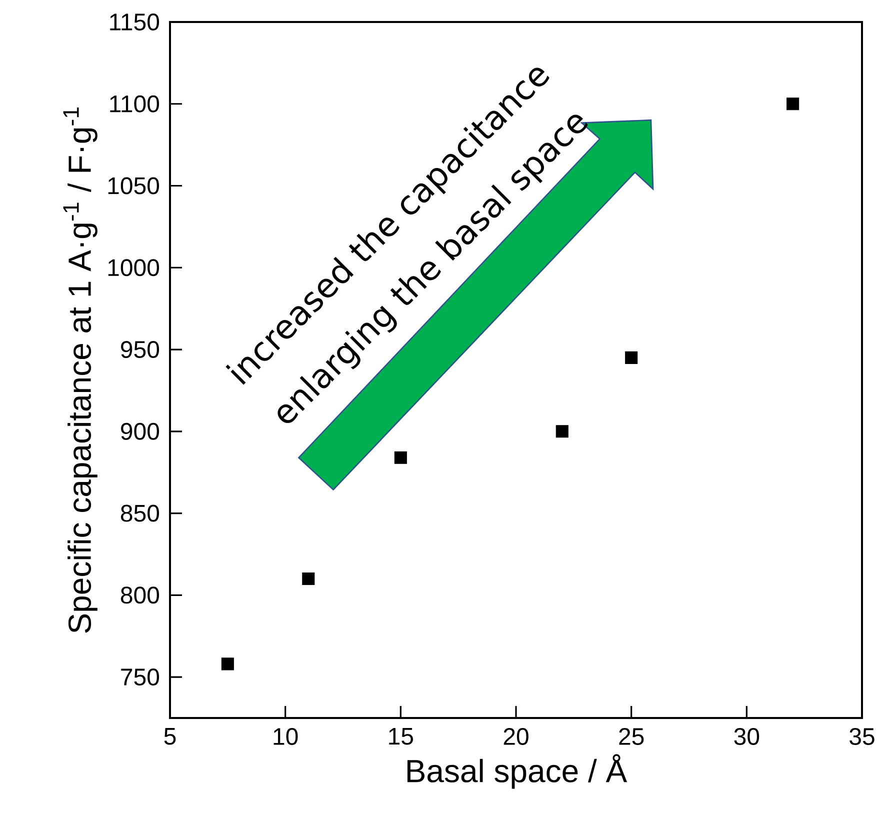  What do you see at coordinates (140, 513) in the screenshot?
I see `y-tick-label: 850` at bounding box center [140, 513].